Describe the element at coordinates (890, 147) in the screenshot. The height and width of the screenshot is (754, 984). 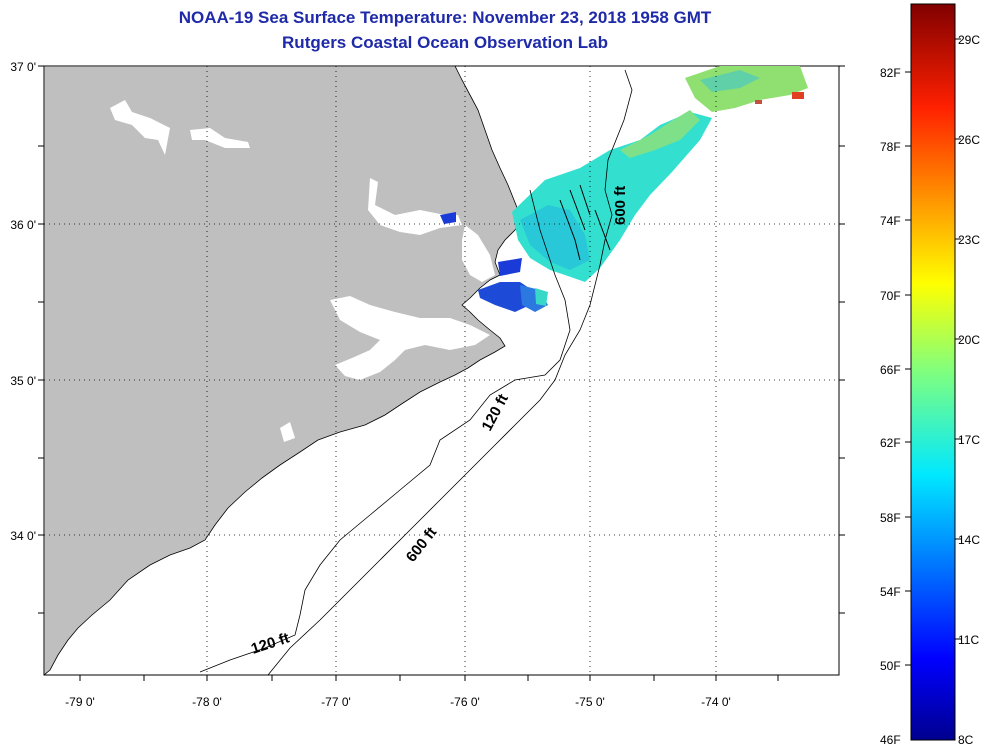
I see `colorbar-f-label: 78F` at that location.